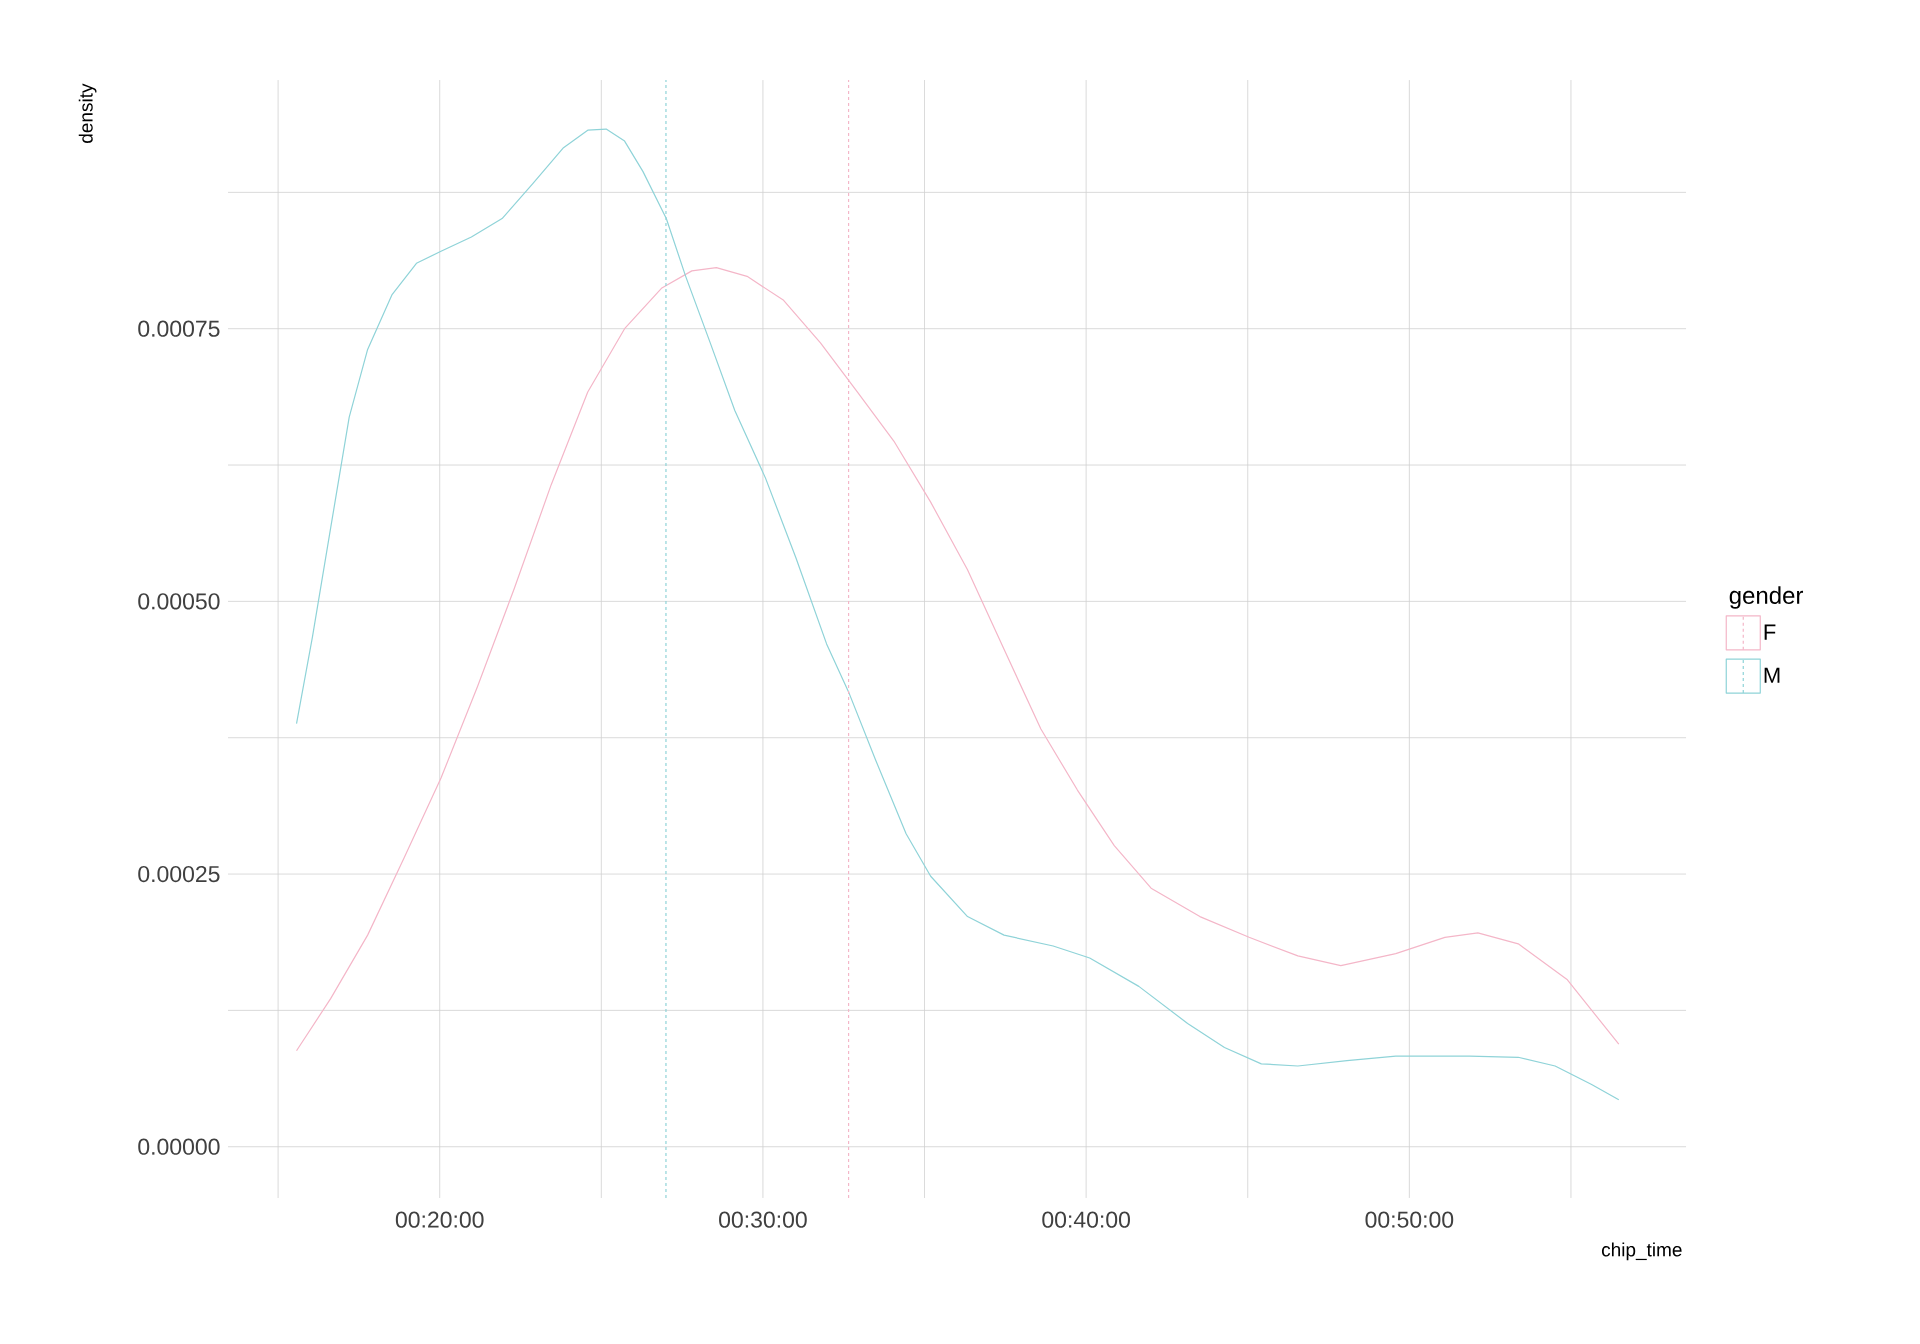 The width and height of the screenshot is (1920, 1344). I want to click on legend-label: M, so click(1772, 675).